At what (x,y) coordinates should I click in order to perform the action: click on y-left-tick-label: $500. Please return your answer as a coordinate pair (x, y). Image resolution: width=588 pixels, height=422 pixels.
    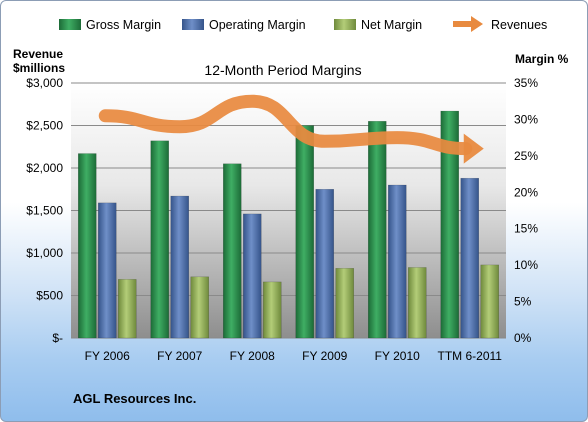
    Looking at the image, I should click on (49, 296).